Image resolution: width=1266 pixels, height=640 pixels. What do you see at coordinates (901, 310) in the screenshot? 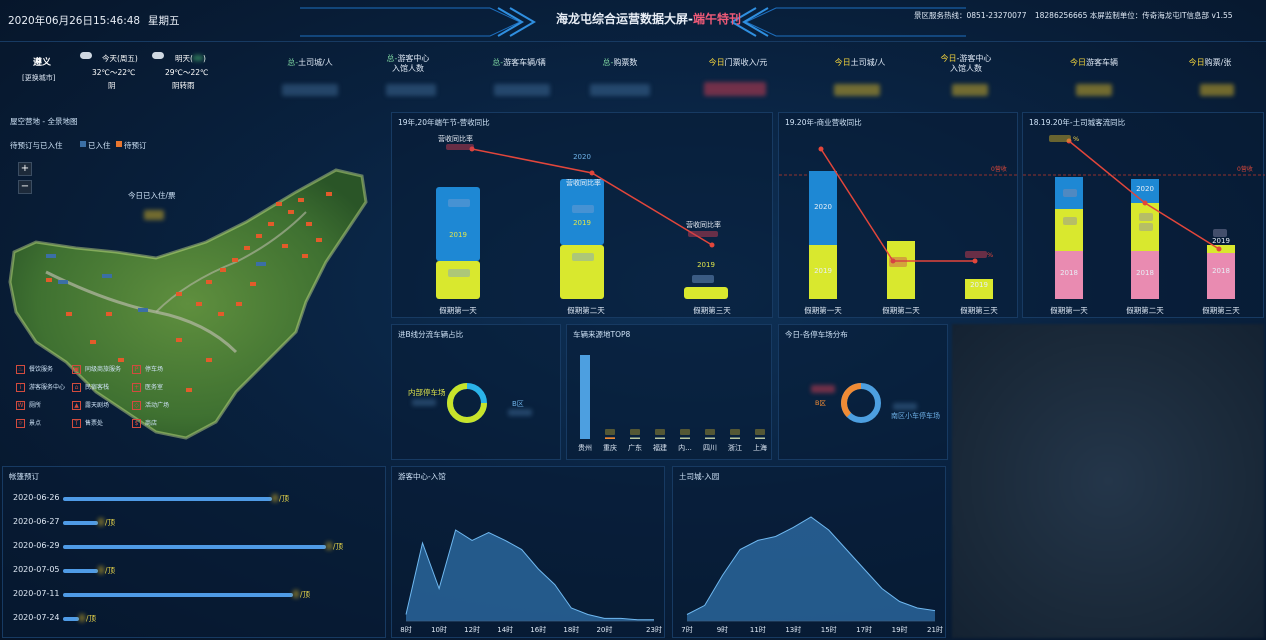
I see `category-label: 假期第二天` at bounding box center [901, 310].